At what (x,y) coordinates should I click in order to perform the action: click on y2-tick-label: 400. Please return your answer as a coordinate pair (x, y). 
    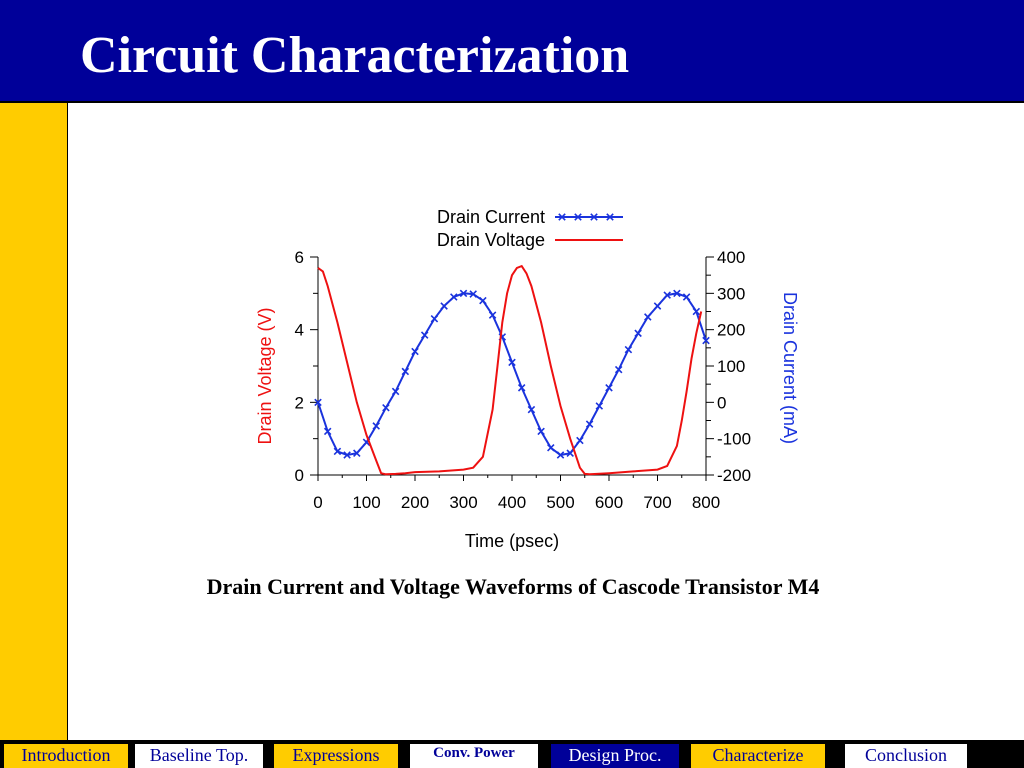
    Looking at the image, I should click on (731, 257).